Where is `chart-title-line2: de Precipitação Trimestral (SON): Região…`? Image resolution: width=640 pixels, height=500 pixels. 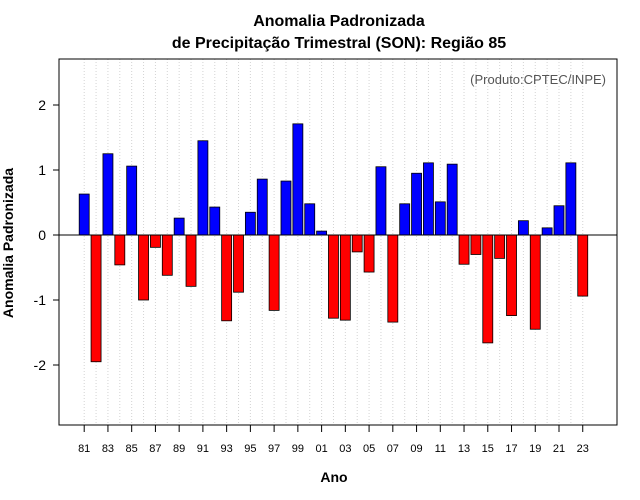 chart-title-line2: de Precipitação Trimestral (SON): Região… is located at coordinates (339, 43).